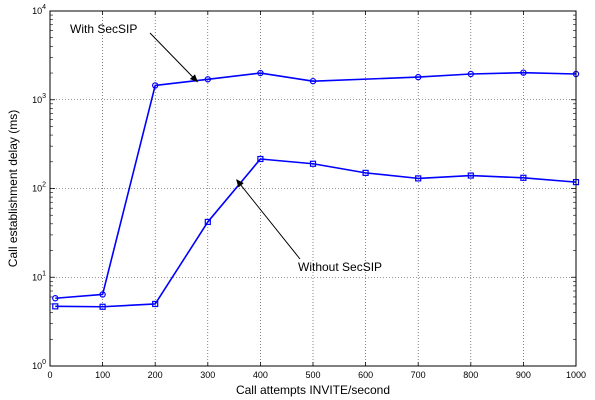 This screenshot has height=400, width=595. I want to click on y-tick-exponent: 1, so click(44, 273).